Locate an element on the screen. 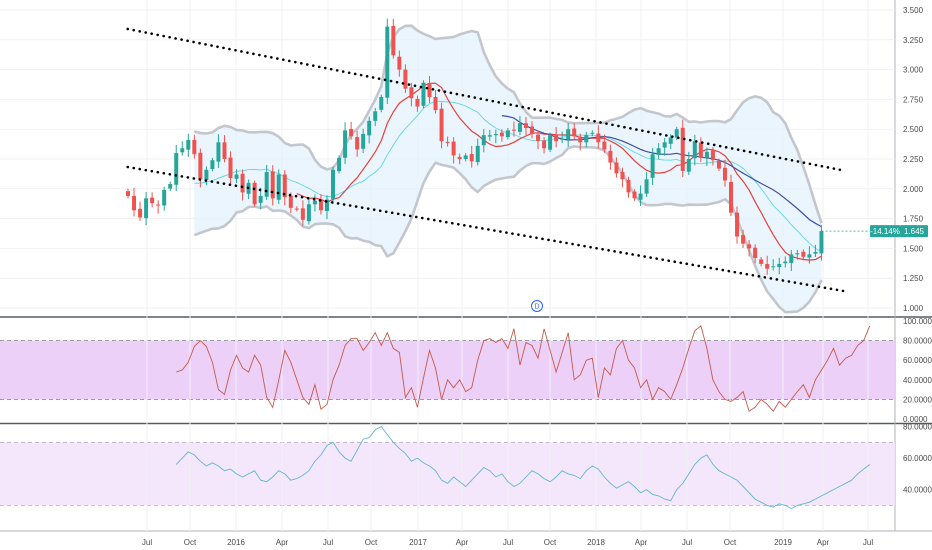 The image size is (932, 550). osc1-line is located at coordinates (523, 368).